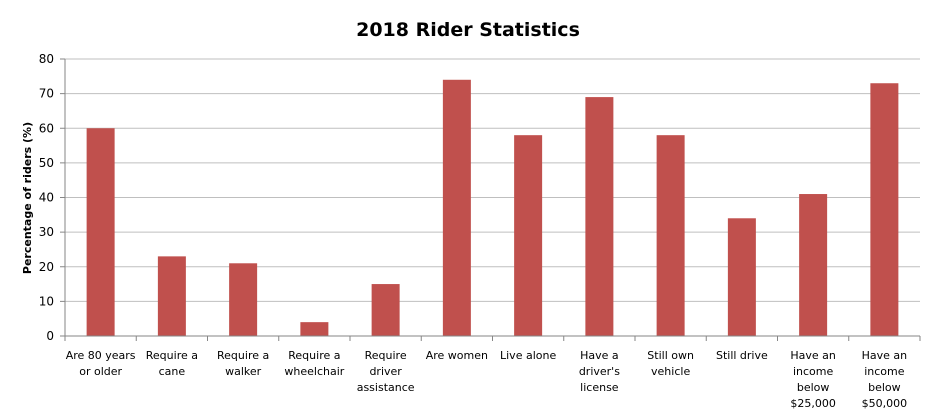 The height and width of the screenshot is (420, 936). What do you see at coordinates (386, 355) in the screenshot?
I see `category-label-line: Require` at bounding box center [386, 355].